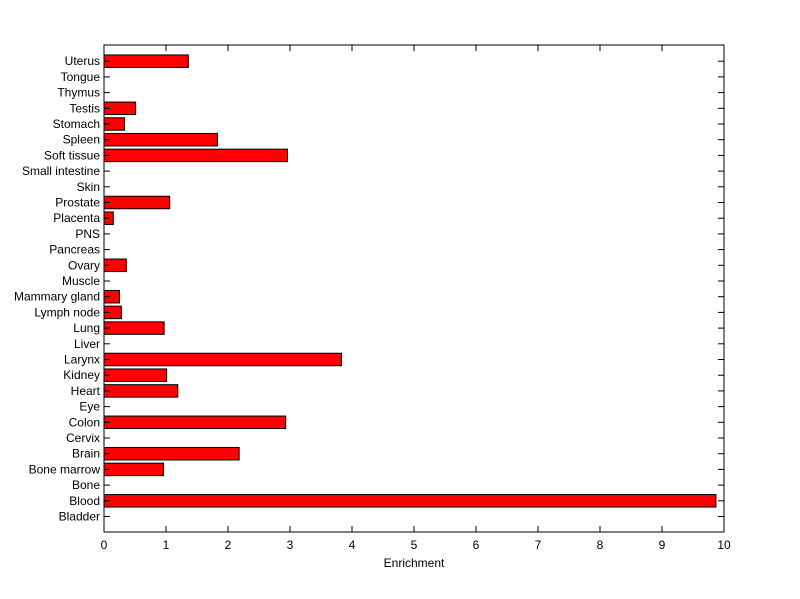  I want to click on y-tick-label: Spleen, so click(81, 140).